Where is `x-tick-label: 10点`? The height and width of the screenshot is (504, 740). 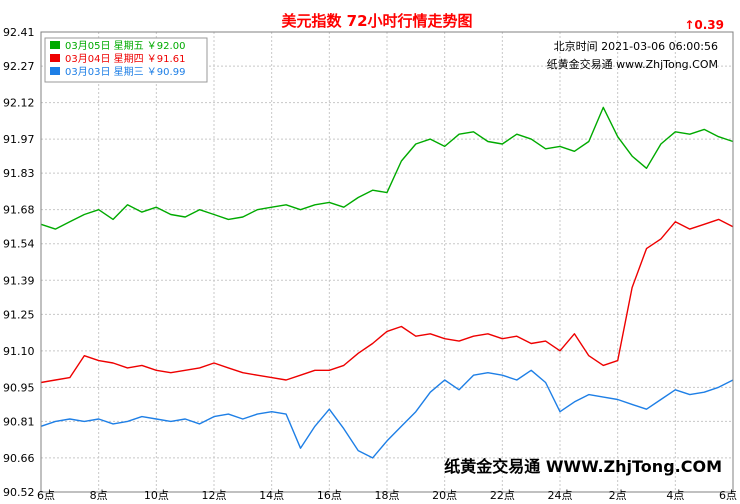 x-tick-label: 10点 is located at coordinates (156, 494).